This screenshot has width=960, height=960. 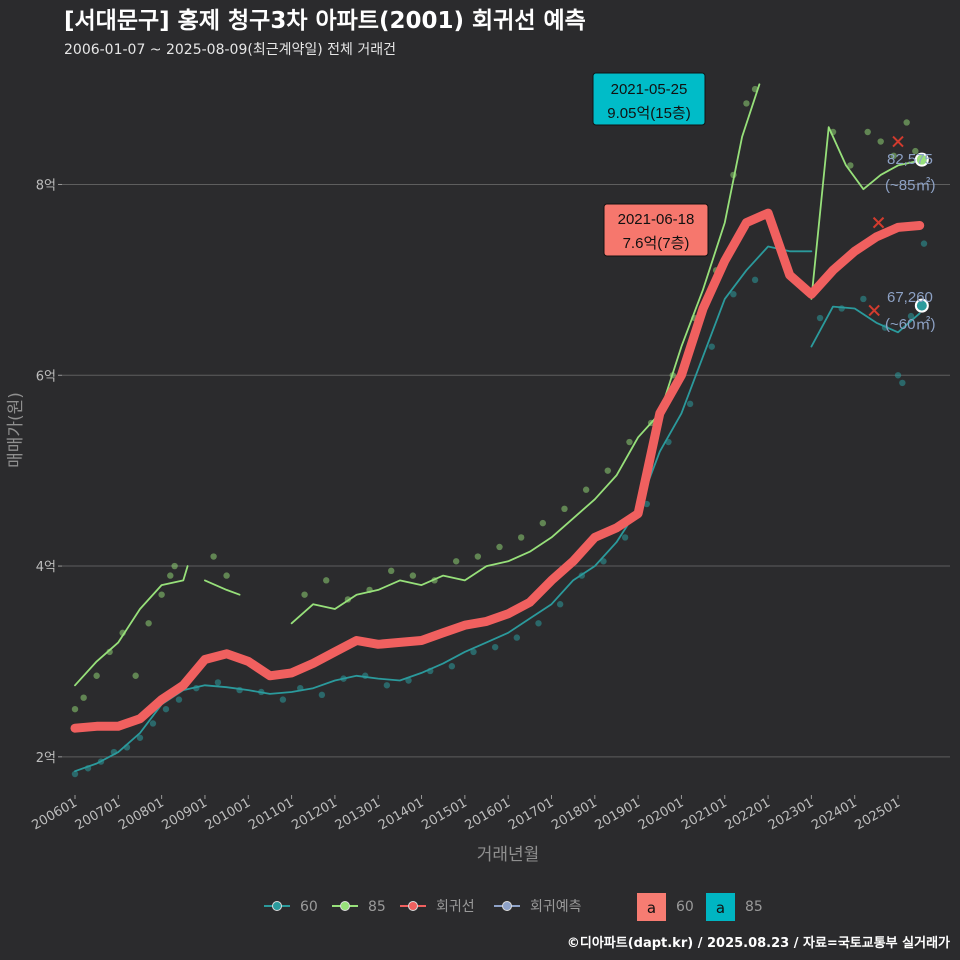 I want to click on y-tick-label: 2억, so click(x=46, y=758).